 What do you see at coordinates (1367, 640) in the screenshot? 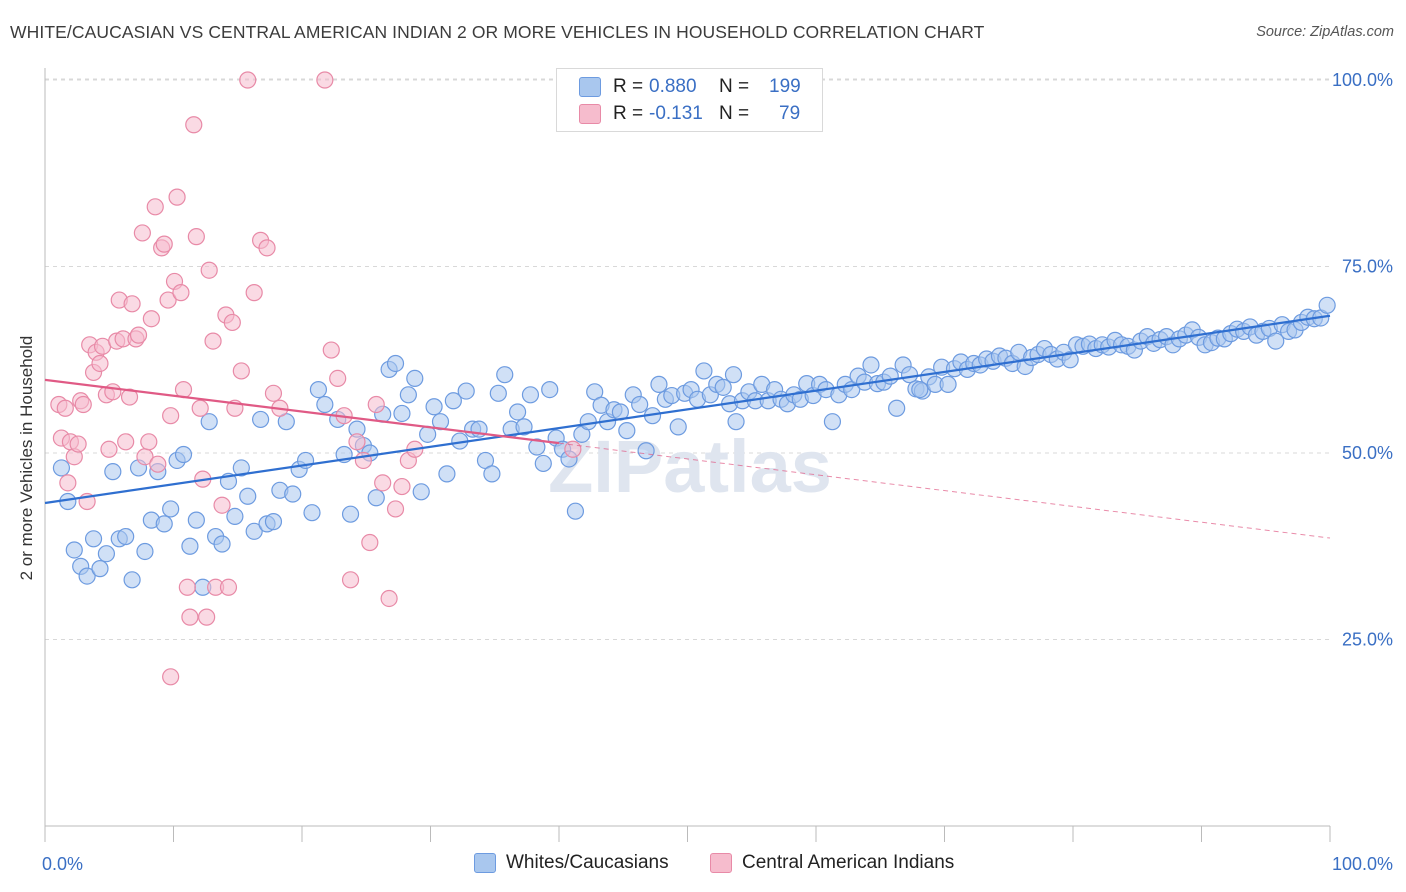
I see `y-tick-label: 25.0%` at bounding box center [1367, 640].